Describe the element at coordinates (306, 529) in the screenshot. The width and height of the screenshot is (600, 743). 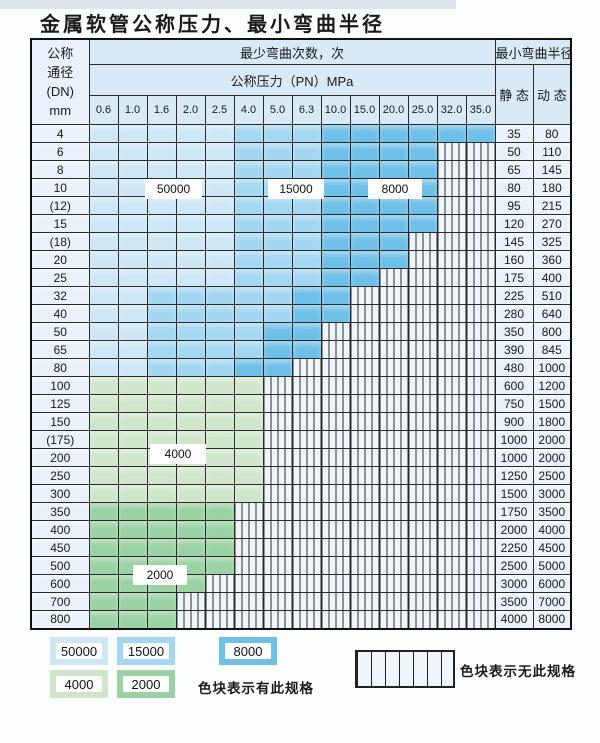
I see `bend-cell-400-6.3` at that location.